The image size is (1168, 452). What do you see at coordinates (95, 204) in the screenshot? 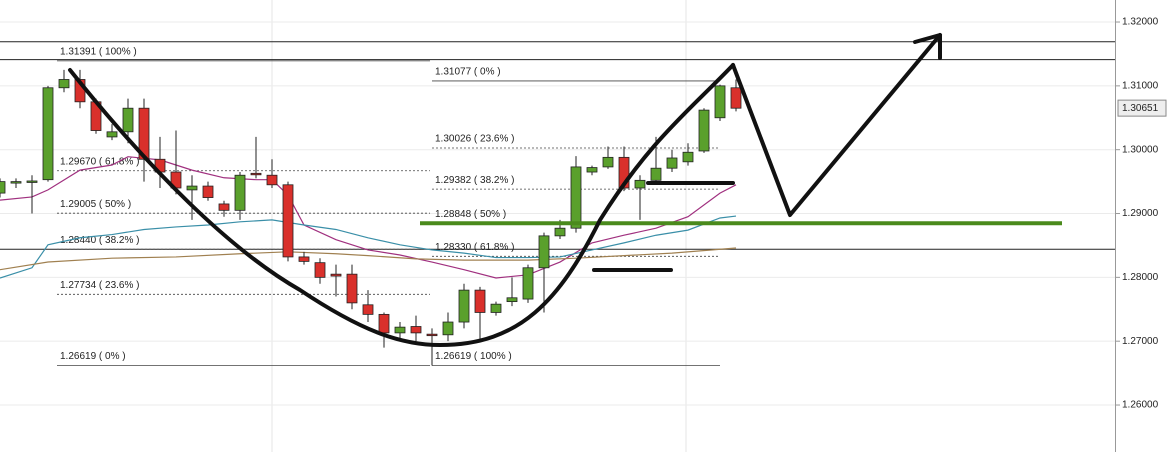
I see `fib-label: 1.29005 ( 50% )` at bounding box center [95, 204].